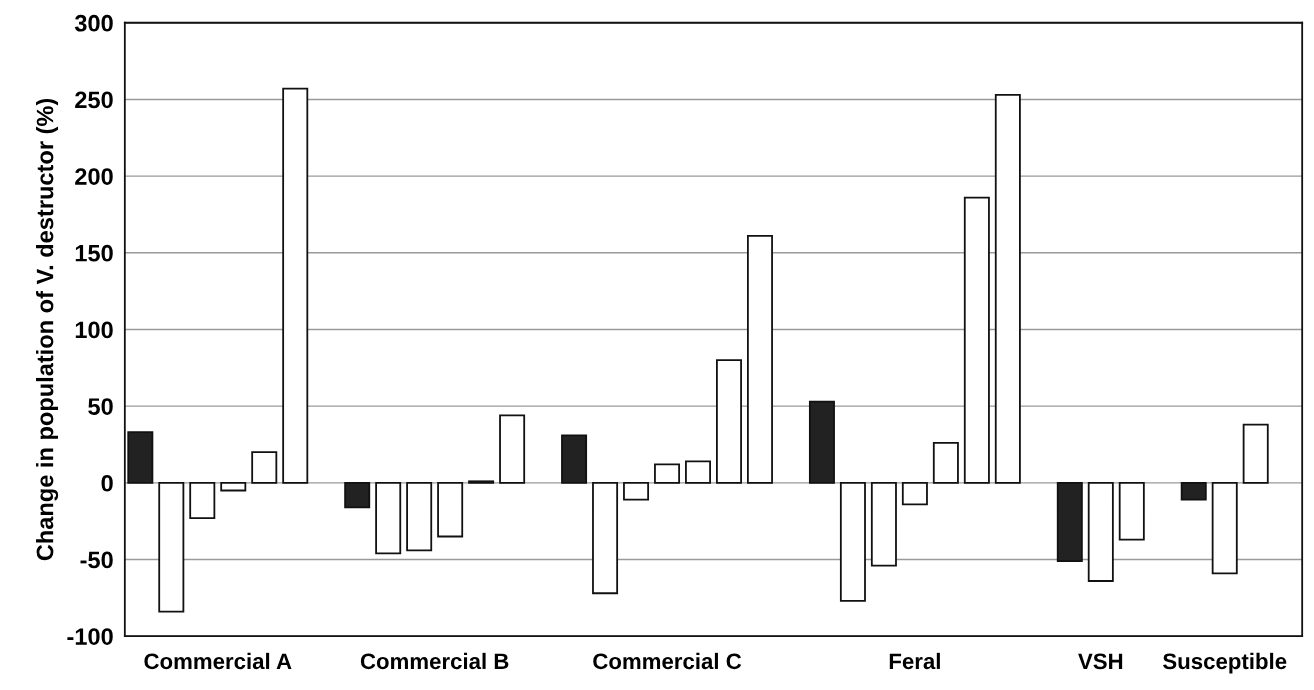 The image size is (1314, 690). Describe the element at coordinates (90, 636) in the screenshot. I see `y-tick-label: -100` at that location.